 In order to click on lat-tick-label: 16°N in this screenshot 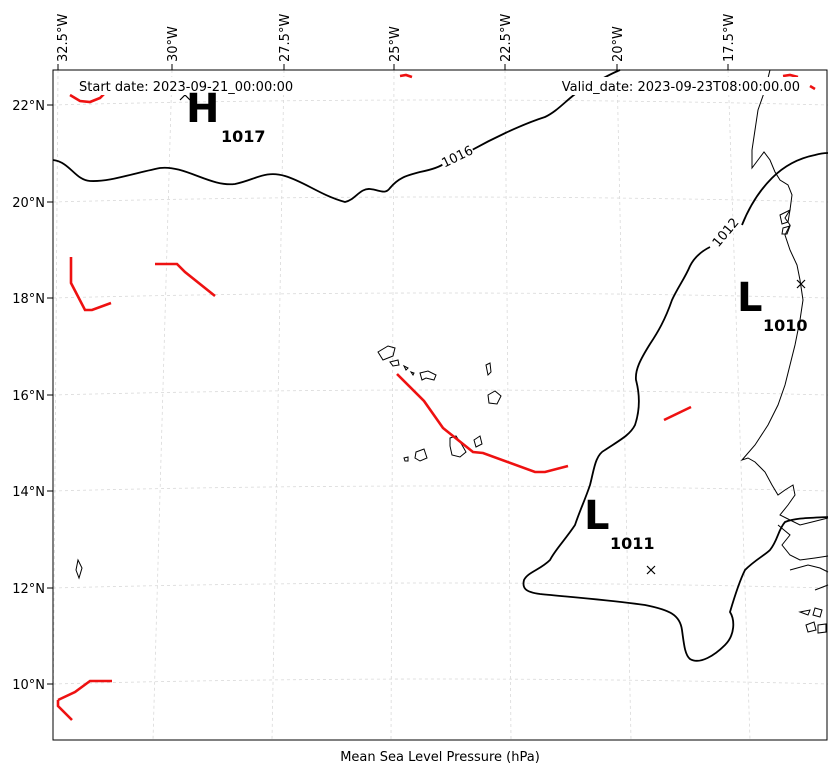, I will do `click(28, 396)`.